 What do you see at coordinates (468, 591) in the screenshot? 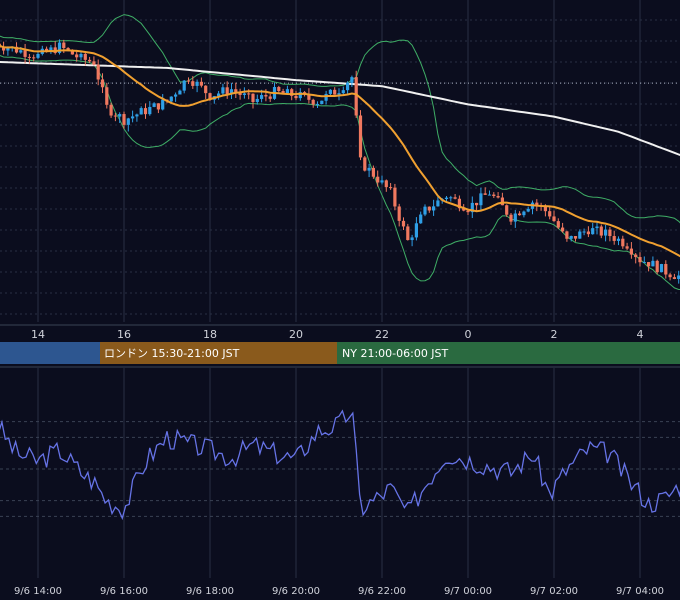
I see `oscillator-x-tick: 9/7 00:00` at bounding box center [468, 591].